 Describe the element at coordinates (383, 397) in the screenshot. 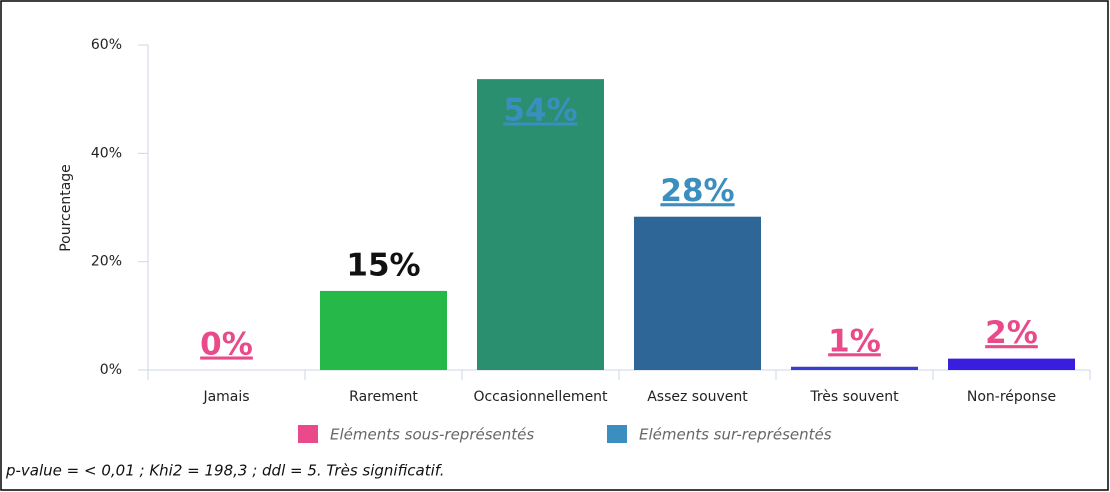

I see `x-tick-label: Rarement` at that location.